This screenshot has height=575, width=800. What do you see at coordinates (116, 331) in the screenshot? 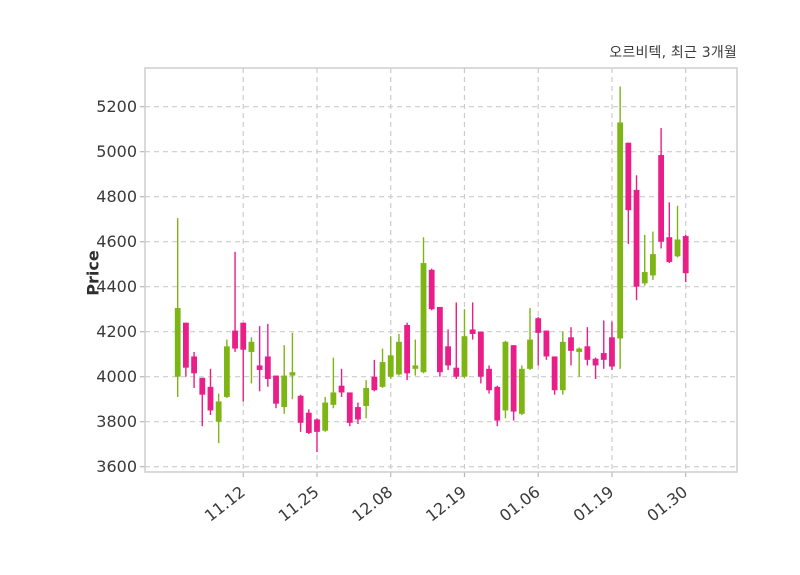
I see `y-tick-label: 4200` at bounding box center [116, 331].